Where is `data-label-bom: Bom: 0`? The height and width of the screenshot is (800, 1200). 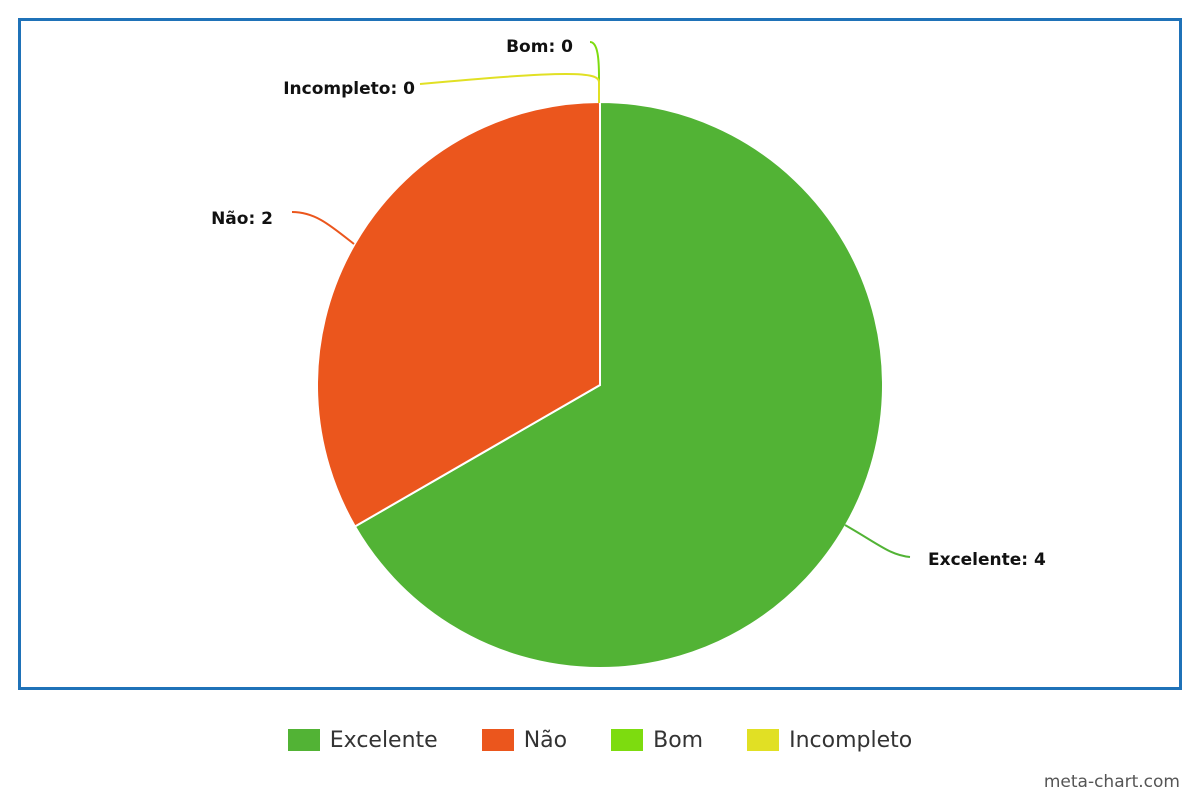 data-label-bom: Bom: 0 is located at coordinates (539, 47).